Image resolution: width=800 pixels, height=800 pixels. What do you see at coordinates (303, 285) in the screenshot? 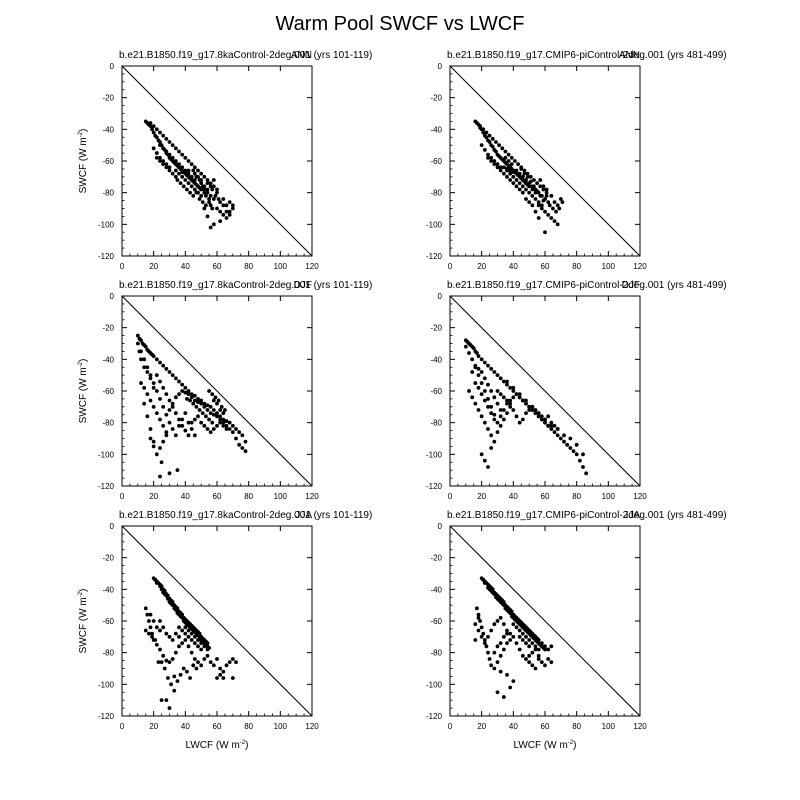
I see `panel-season-label: DJF` at bounding box center [303, 285].